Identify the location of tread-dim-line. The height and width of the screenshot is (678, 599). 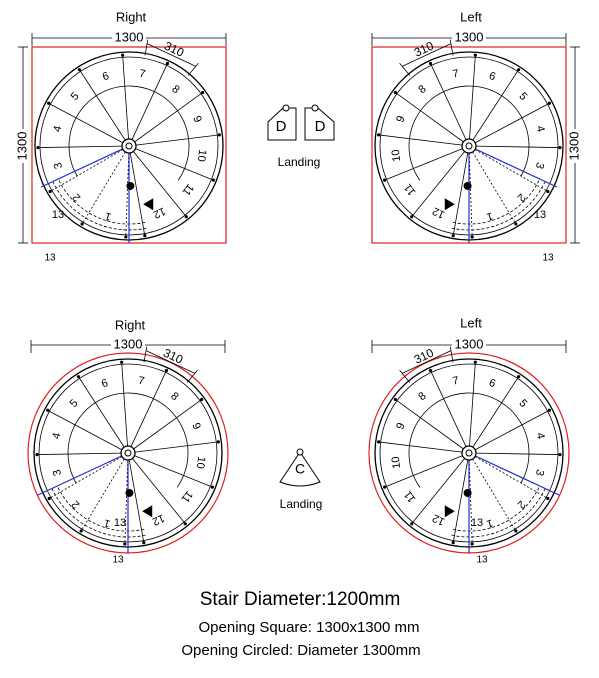
(171, 55).